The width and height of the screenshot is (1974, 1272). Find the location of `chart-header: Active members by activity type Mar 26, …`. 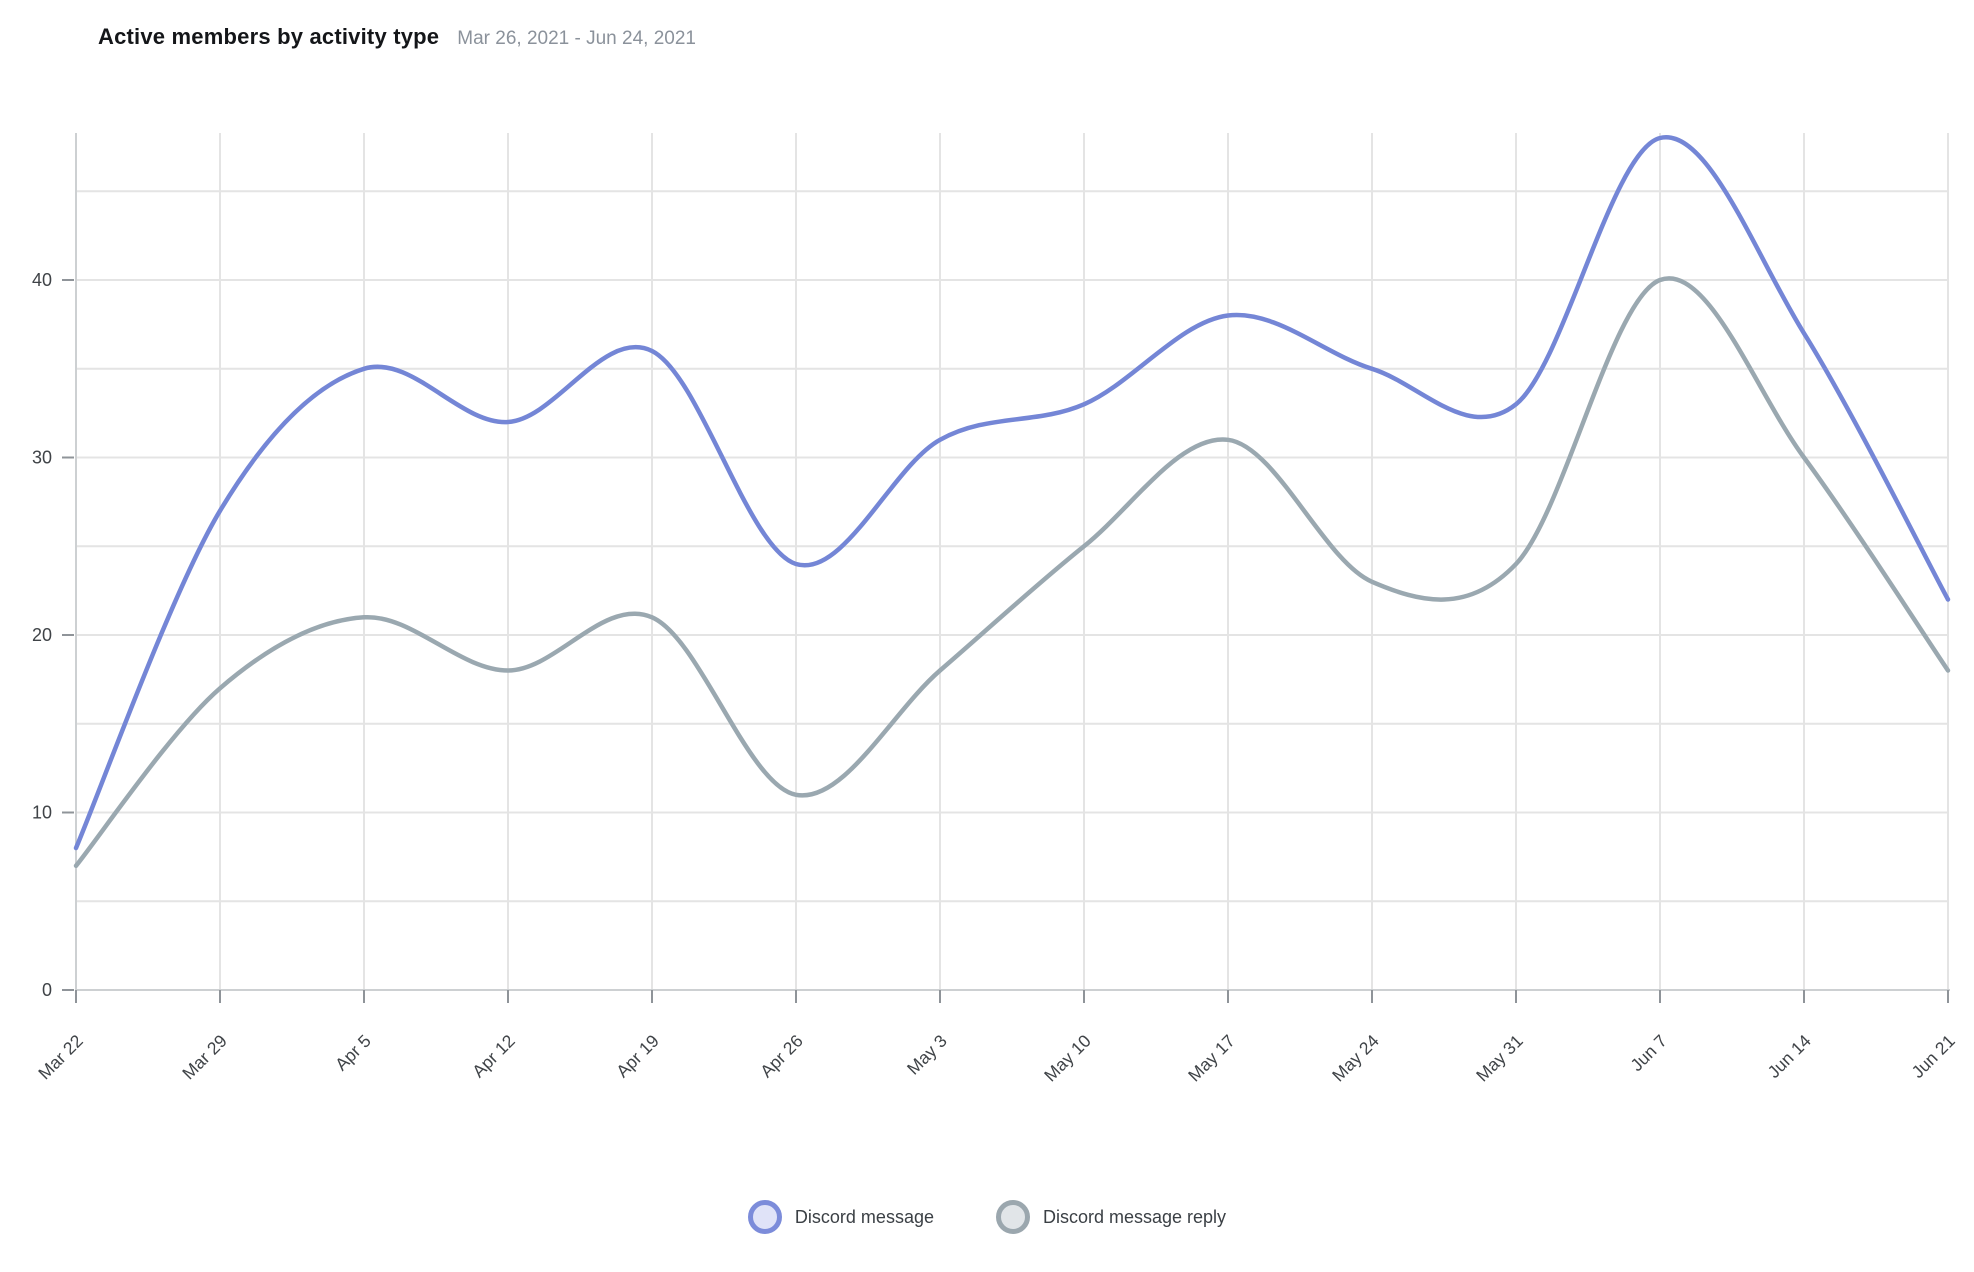

chart-header: Active members by activity type Mar 26, … is located at coordinates (397, 37).